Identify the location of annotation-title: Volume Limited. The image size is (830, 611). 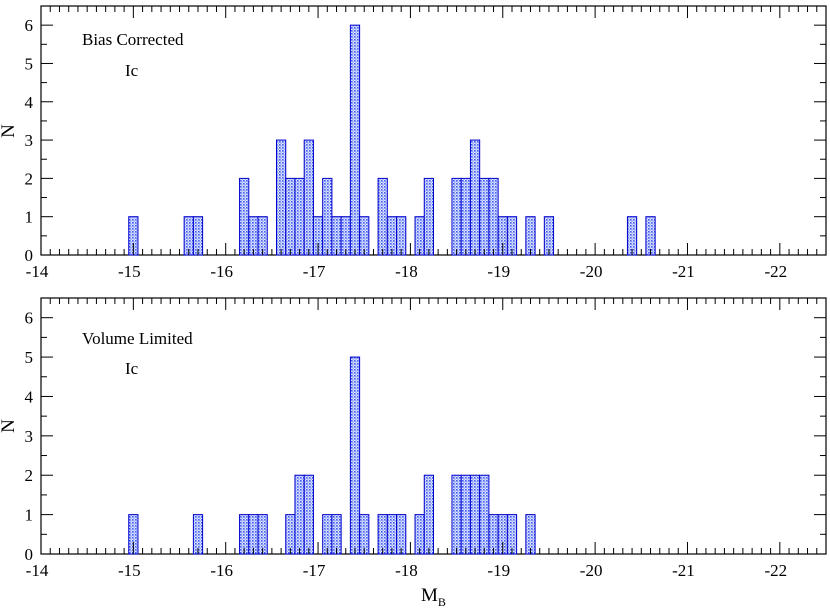
(137, 338).